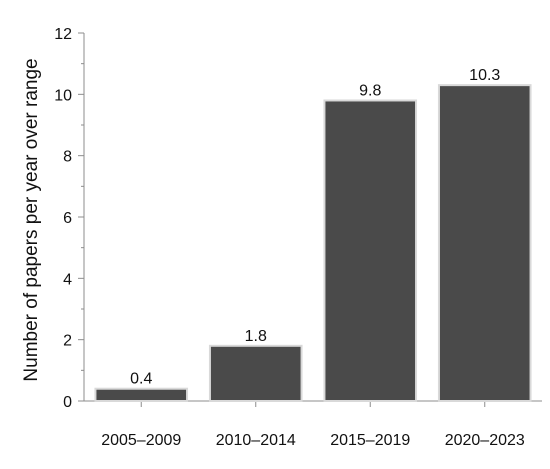  What do you see at coordinates (67, 157) in the screenshot?
I see `y-tick-label: 8` at bounding box center [67, 157].